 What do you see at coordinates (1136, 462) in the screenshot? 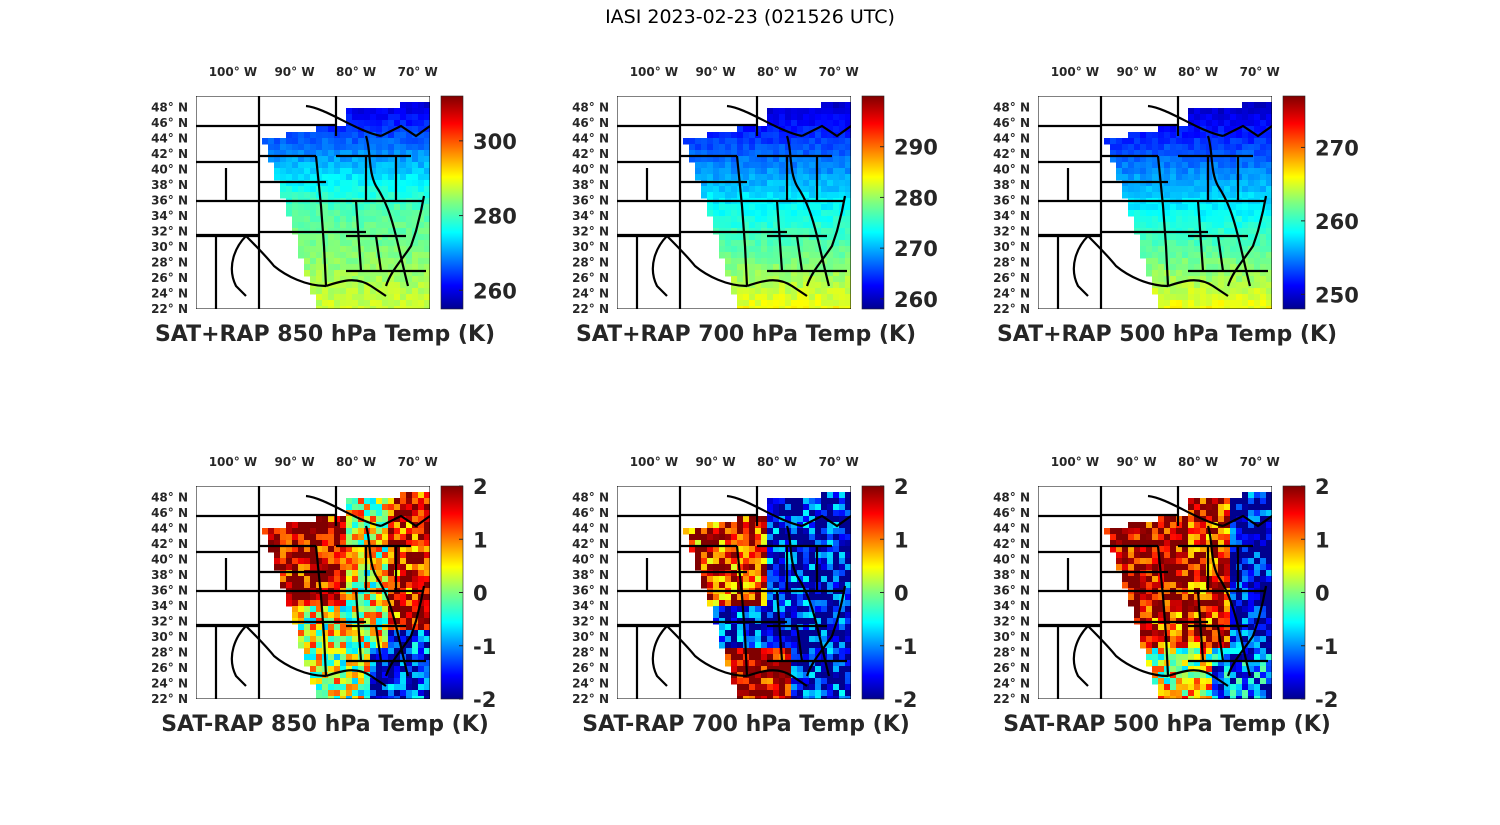
I see `x-tick-label: 90° W` at bounding box center [1136, 462].